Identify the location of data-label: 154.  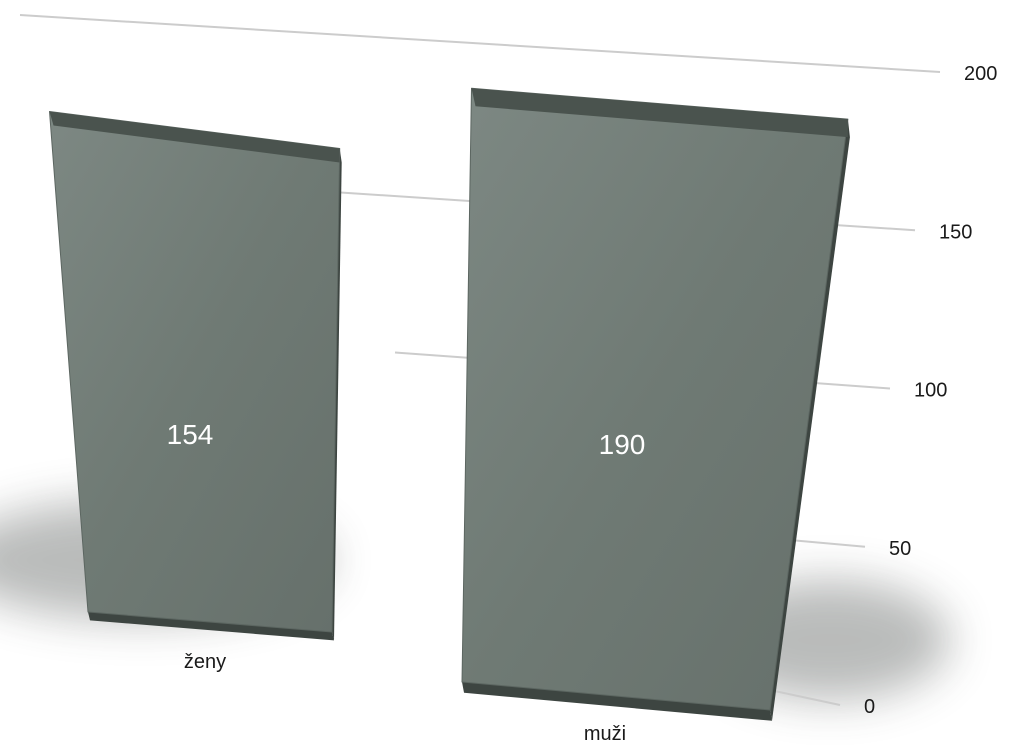
(190, 434).